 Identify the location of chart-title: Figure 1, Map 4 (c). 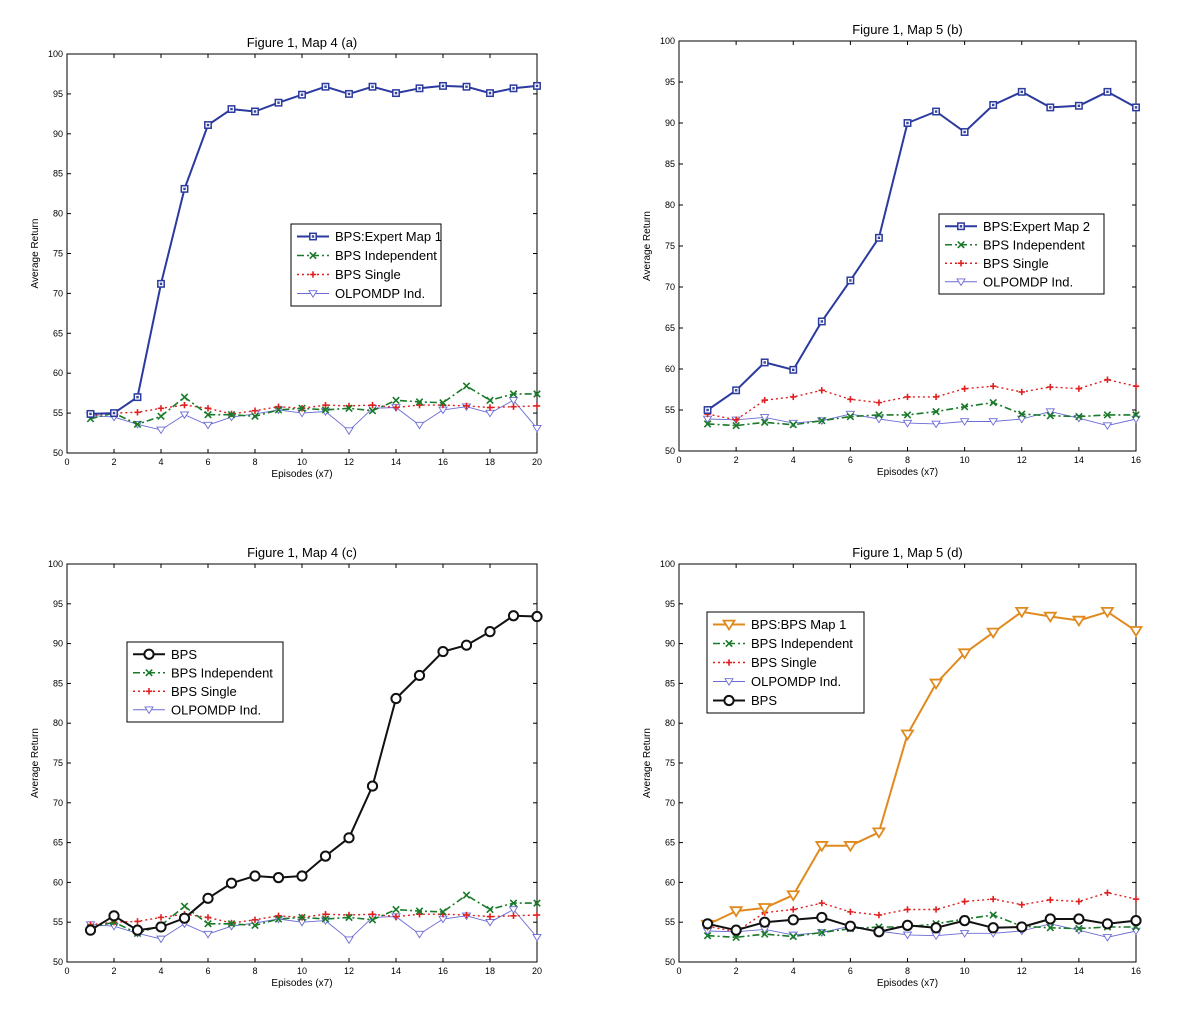
(302, 552).